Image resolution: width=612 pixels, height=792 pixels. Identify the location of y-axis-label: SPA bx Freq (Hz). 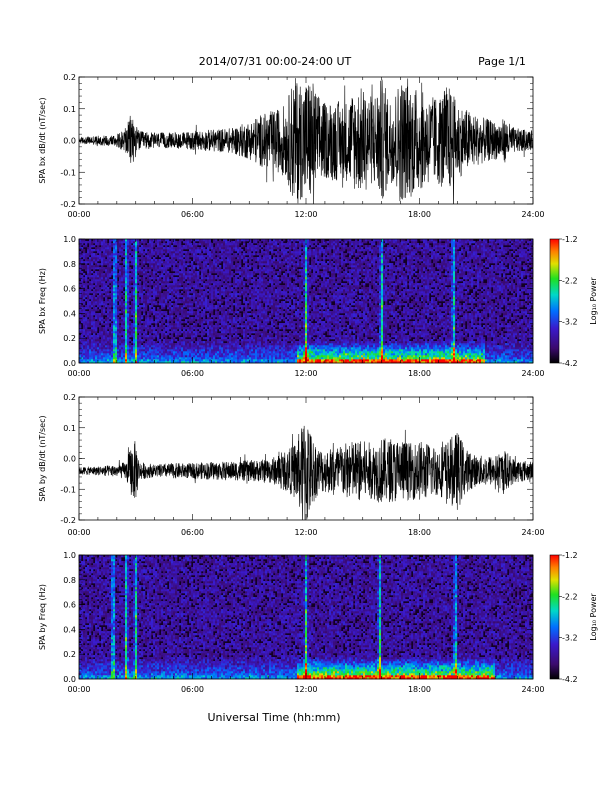
(42, 301).